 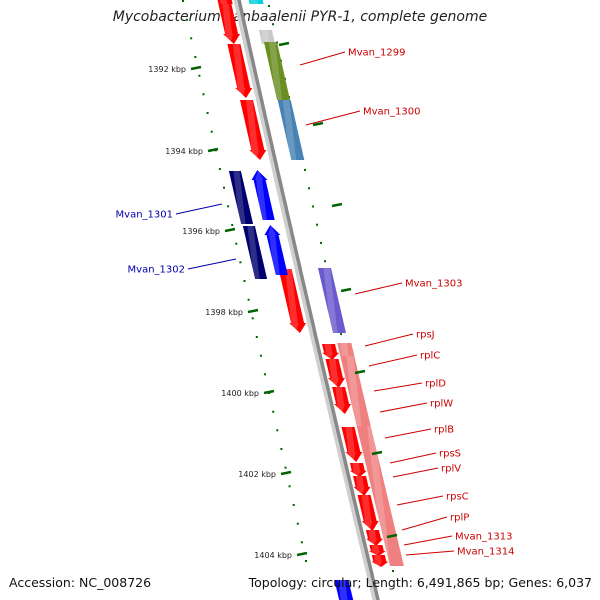 What do you see at coordinates (457, 497) in the screenshot?
I see `svg-text: rpsC` at bounding box center [457, 497].